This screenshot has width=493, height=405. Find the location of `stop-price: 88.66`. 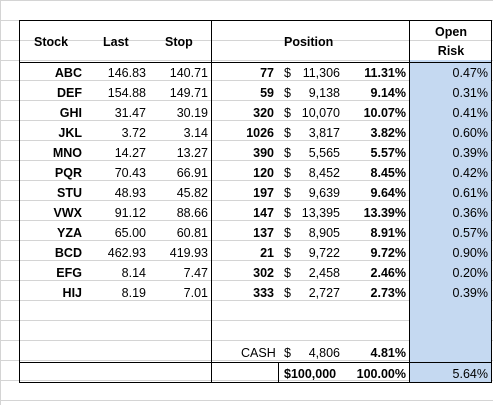

stop-price: 88.66 is located at coordinates (192, 213).